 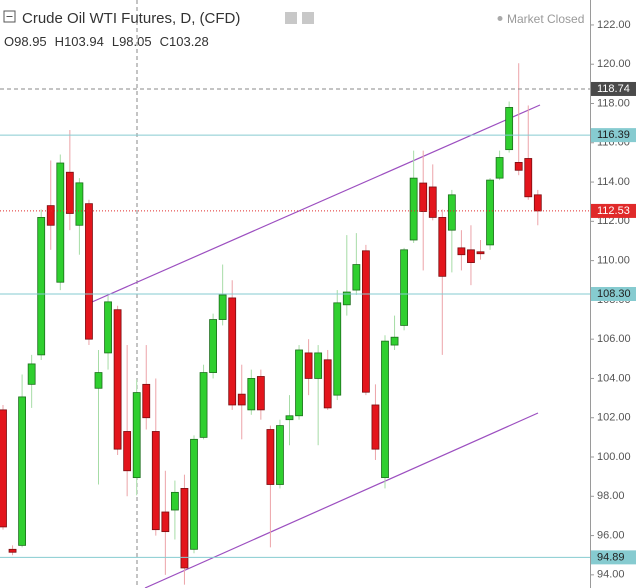 What do you see at coordinates (614, 339) in the screenshot?
I see `y-tick-label: 106.00` at bounding box center [614, 339].